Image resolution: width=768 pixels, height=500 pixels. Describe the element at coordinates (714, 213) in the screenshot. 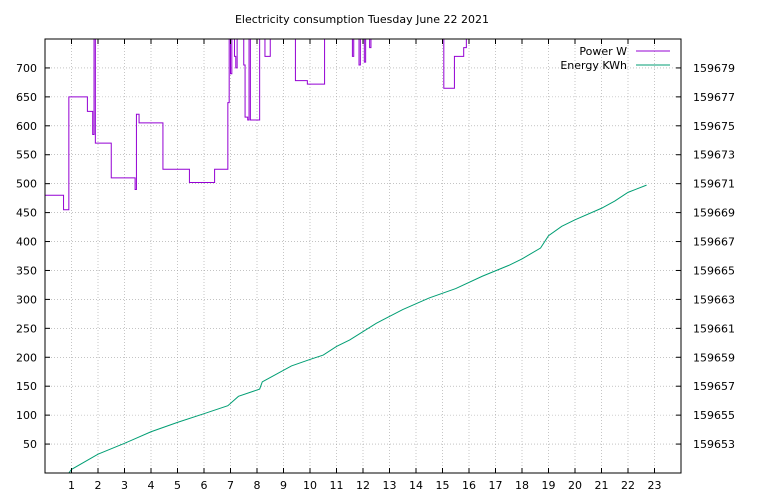

I see `y-right-tick-label: 159669` at that location.